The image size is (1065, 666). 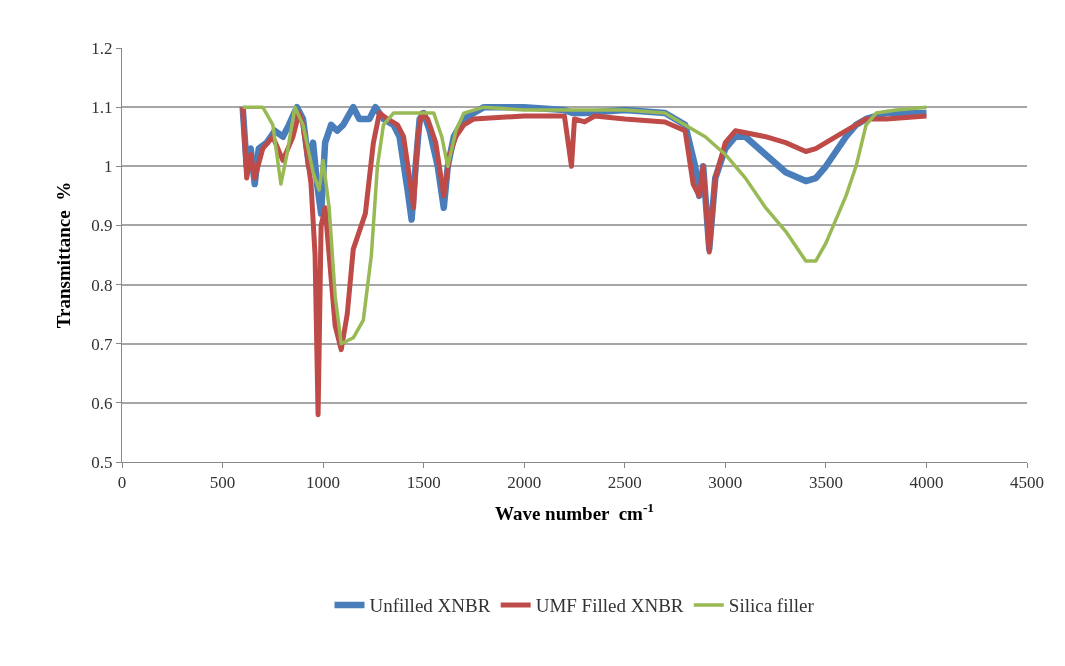 What do you see at coordinates (524, 483) in the screenshot?
I see `x-tick-label: 2000` at bounding box center [524, 483].